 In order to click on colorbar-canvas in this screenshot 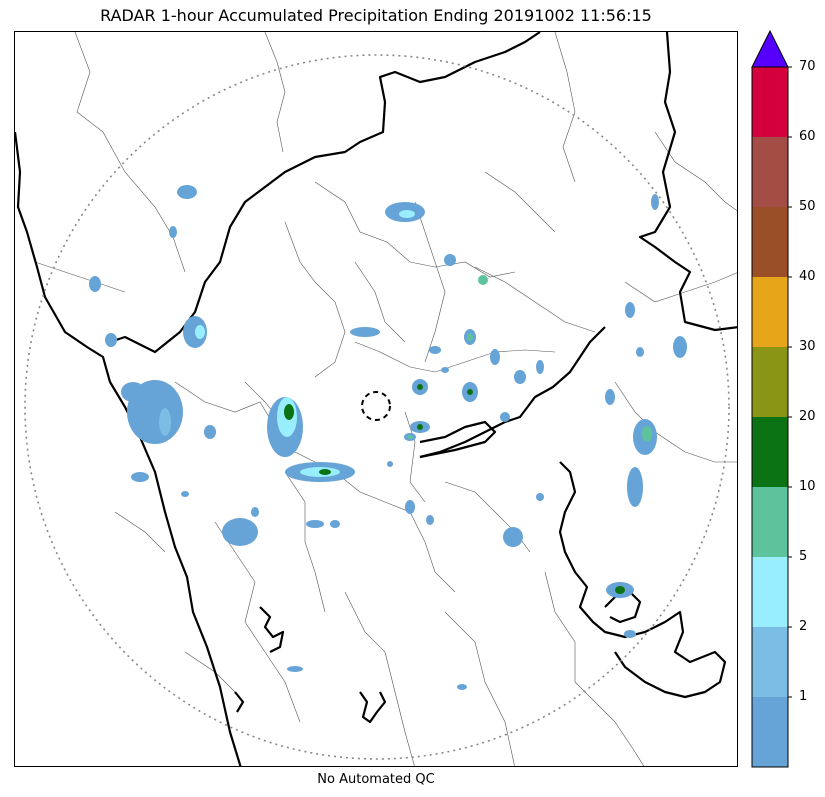, I will do `click(771, 398)`.